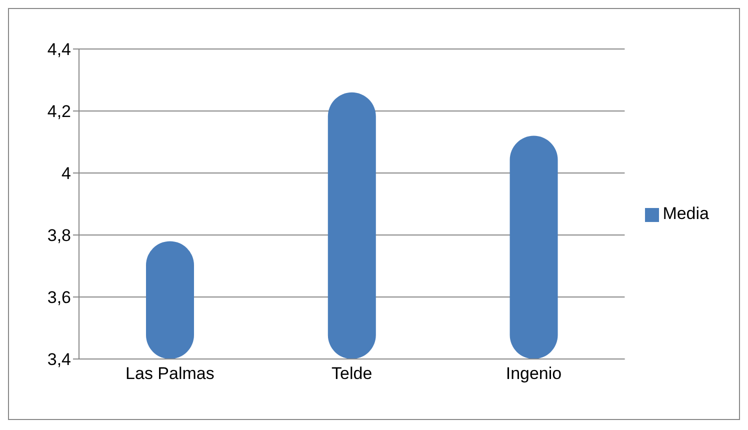 This screenshot has width=748, height=430. Describe the element at coordinates (59, 298) in the screenshot. I see `y-tick-label: 3,6` at that location.